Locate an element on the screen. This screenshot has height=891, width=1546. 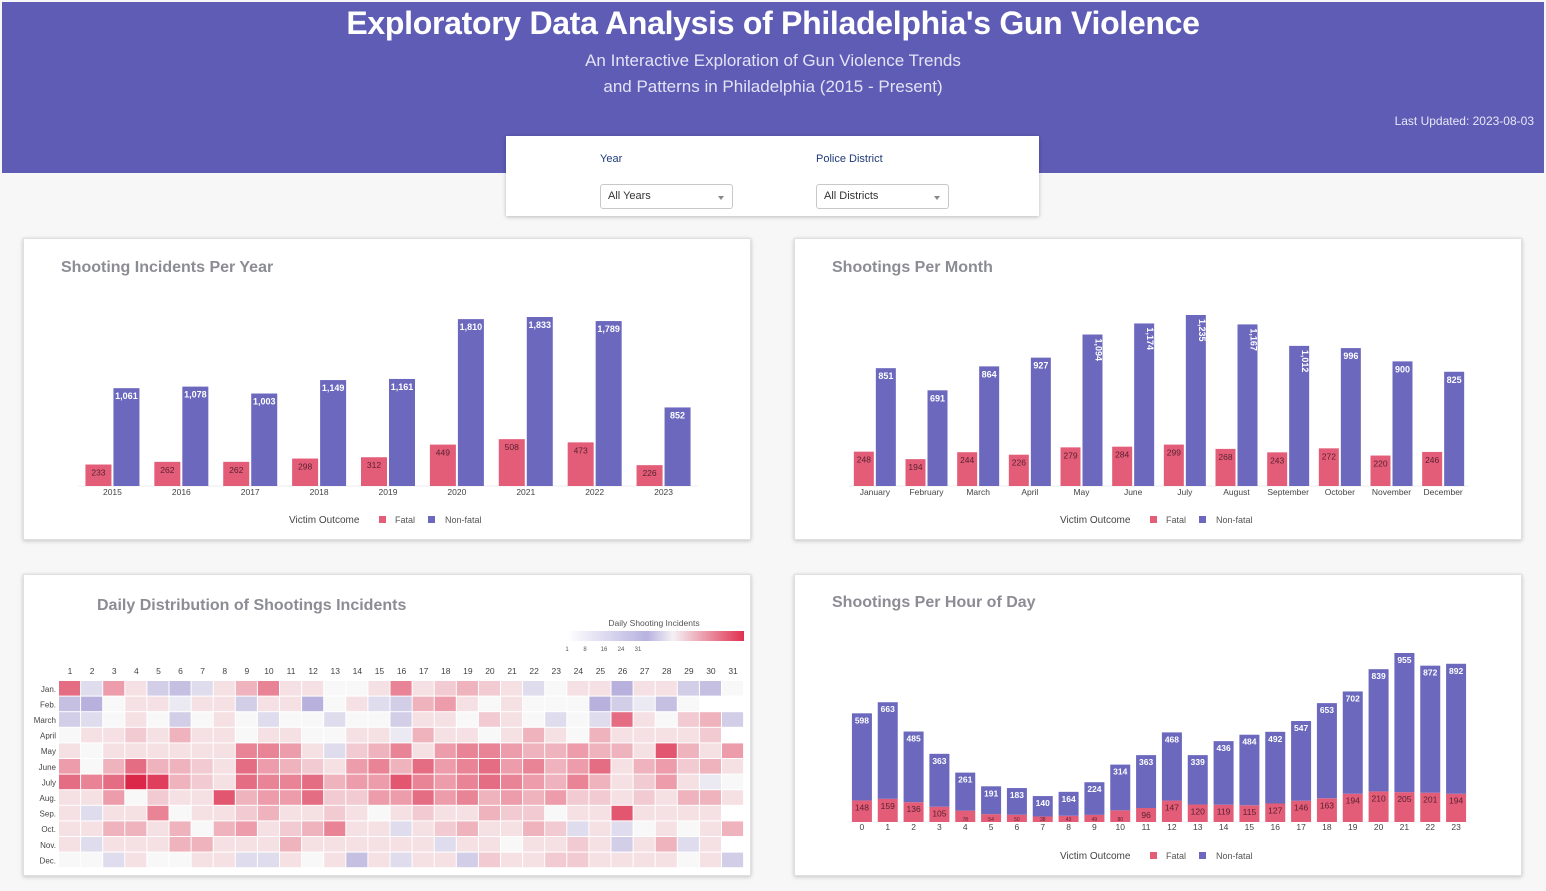
data-label-nonfatal: 484 is located at coordinates (1249, 742).